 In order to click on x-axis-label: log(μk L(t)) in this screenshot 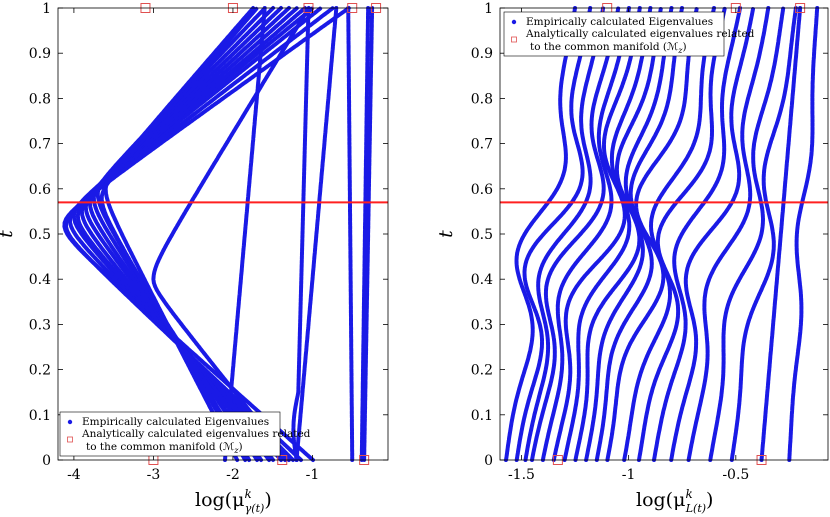, I will do `click(674, 501)`.